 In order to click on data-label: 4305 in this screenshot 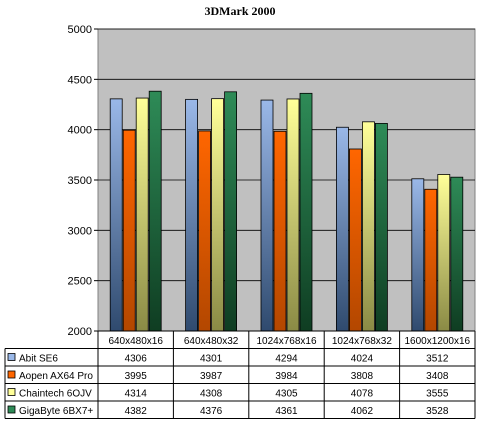, I will do `click(286, 394)`.